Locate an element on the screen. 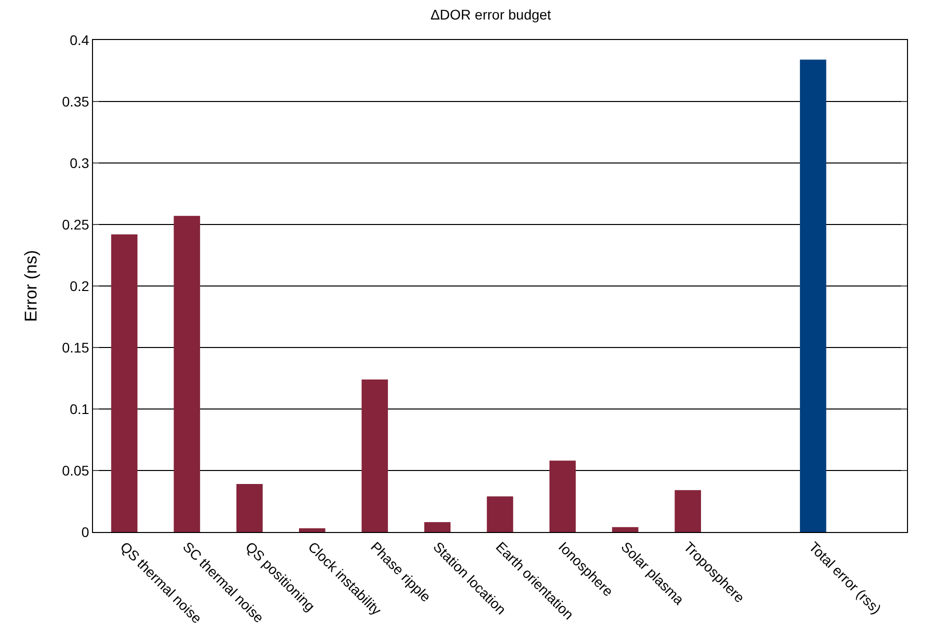 This screenshot has width=926, height=637. y-tick-label: 0.1 is located at coordinates (80, 408).